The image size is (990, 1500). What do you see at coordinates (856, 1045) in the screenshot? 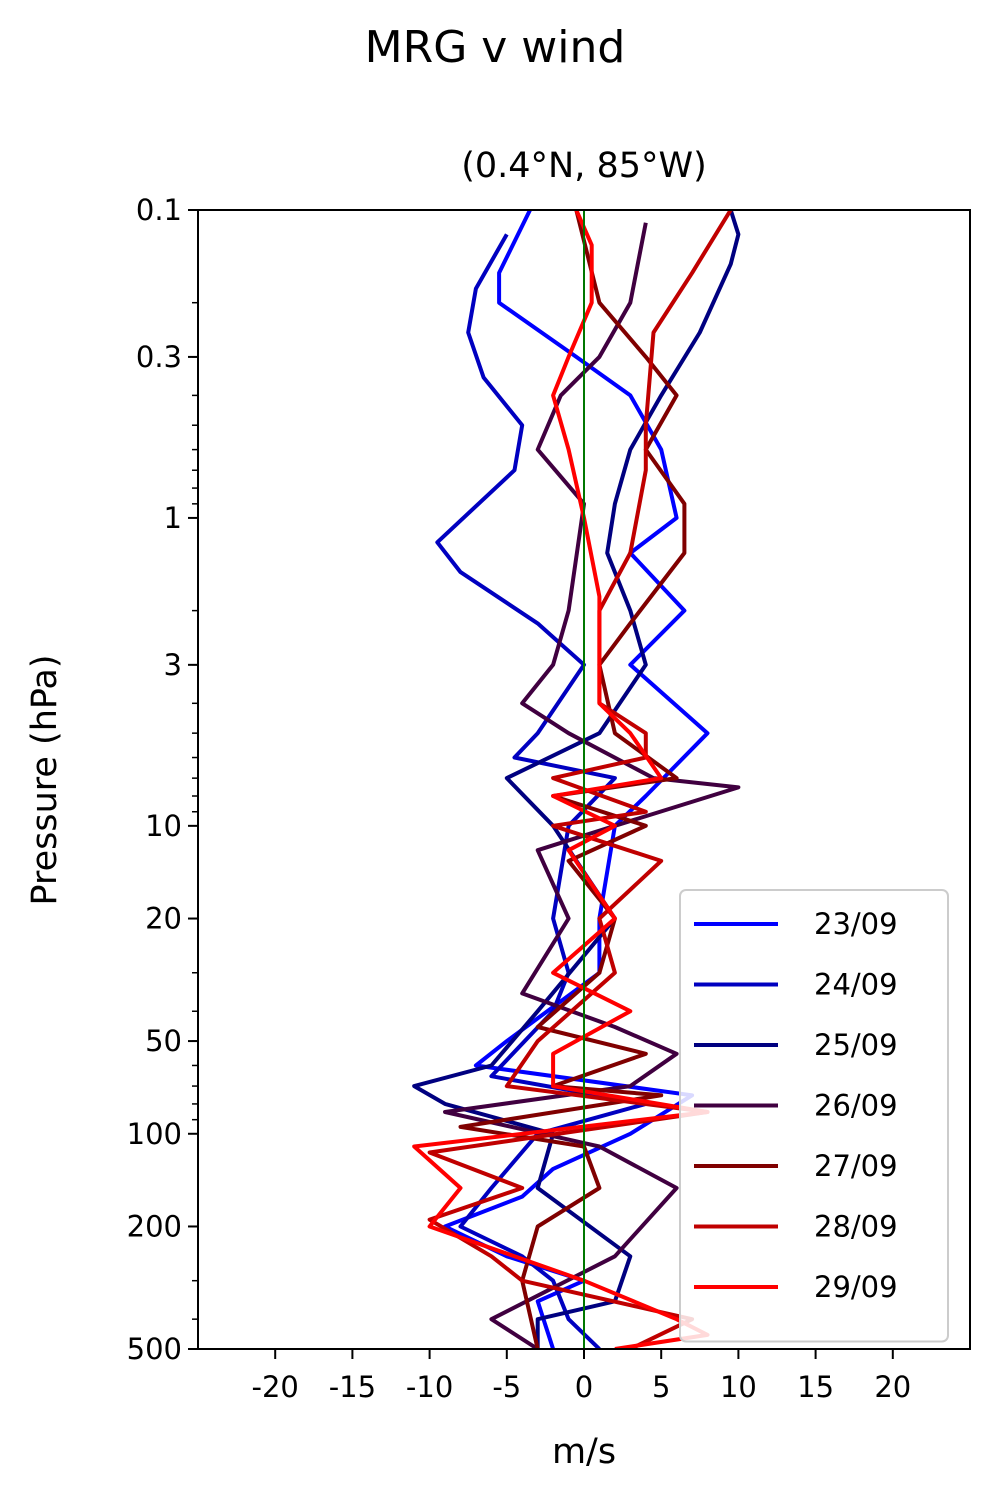
I see `legend-entry-label: 25/09` at bounding box center [856, 1045].